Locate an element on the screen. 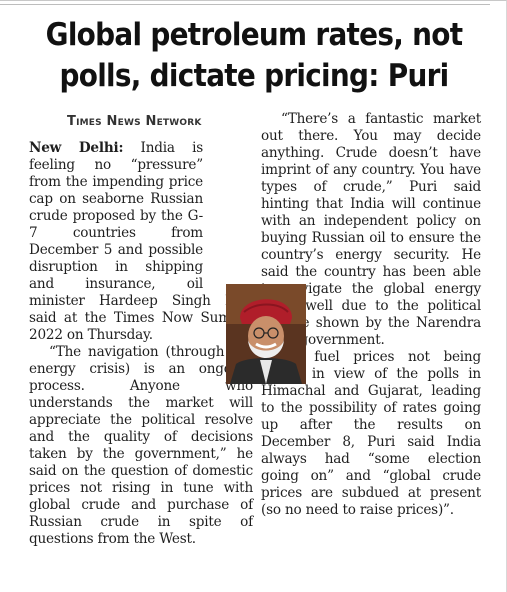 Image resolution: width=507 pixels, height=592 pixels. top-rule is located at coordinates (245, 4).